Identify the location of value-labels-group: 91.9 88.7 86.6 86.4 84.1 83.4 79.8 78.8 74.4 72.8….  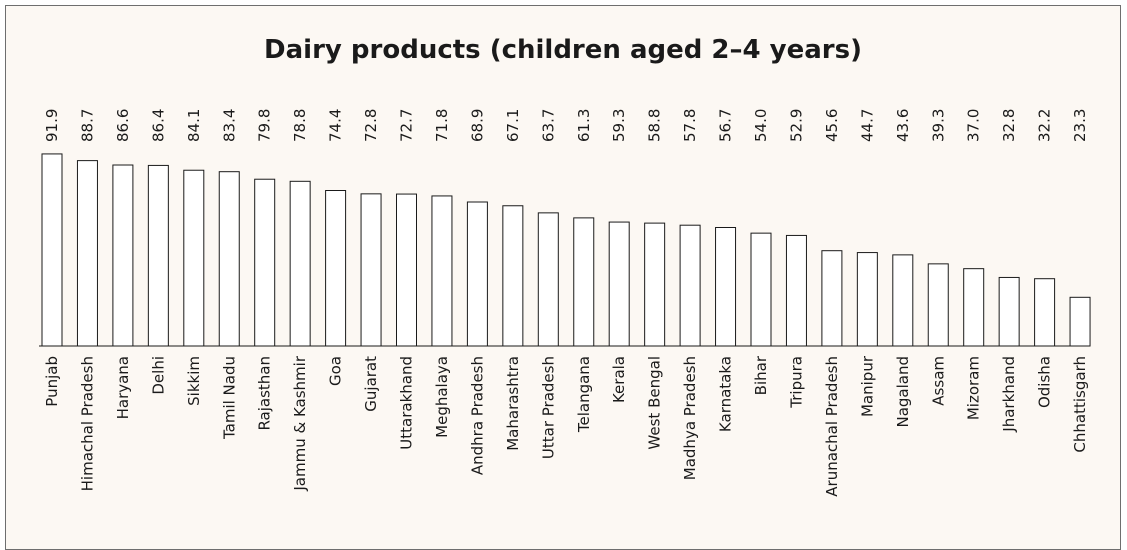
(566, 125).